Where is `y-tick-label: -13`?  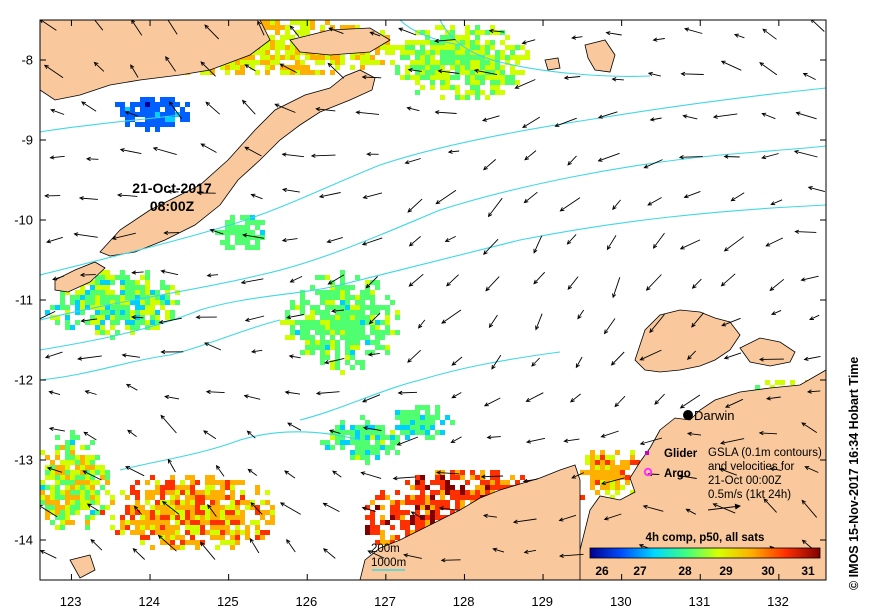
y-tick-label: -13 is located at coordinates (23, 460).